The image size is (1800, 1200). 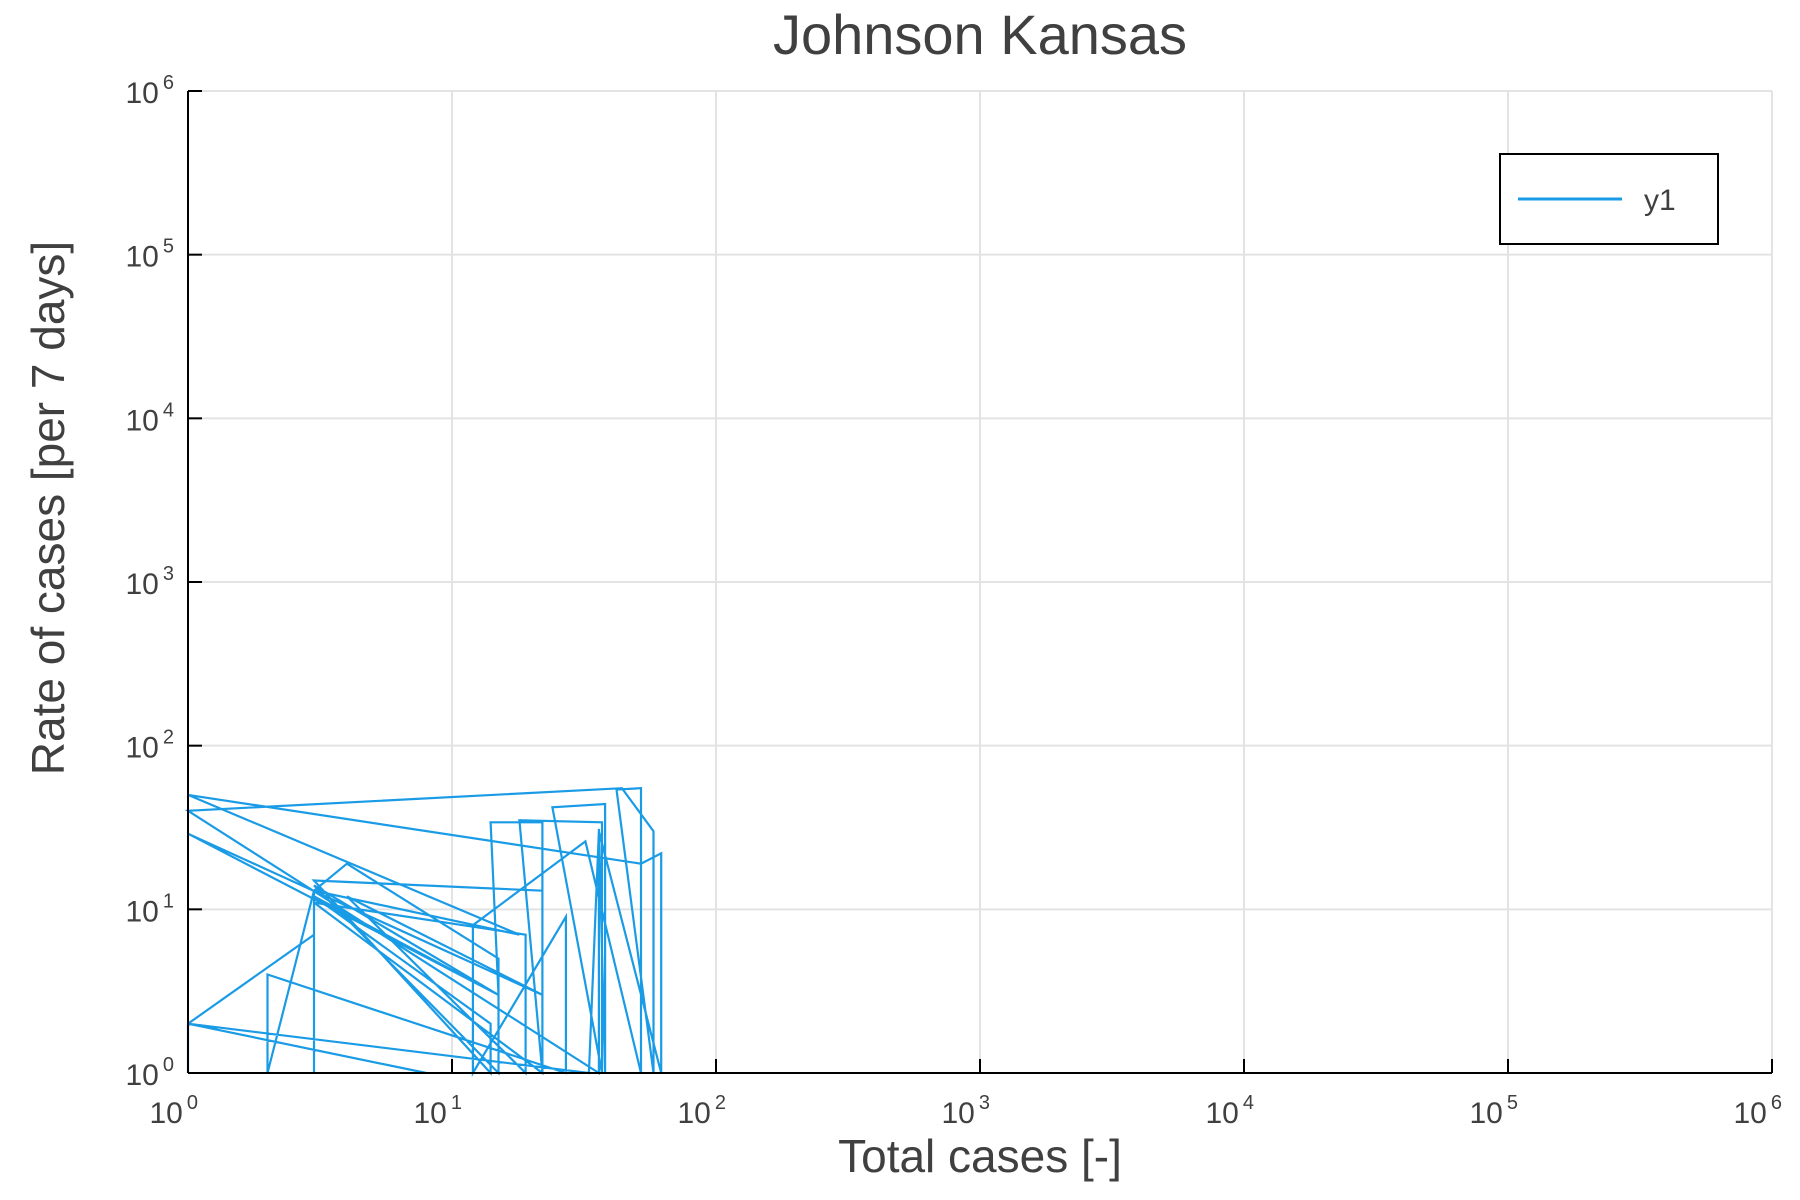 What do you see at coordinates (150, 91) in the screenshot?
I see `y-tick-label-6: 10 6` at bounding box center [150, 91].